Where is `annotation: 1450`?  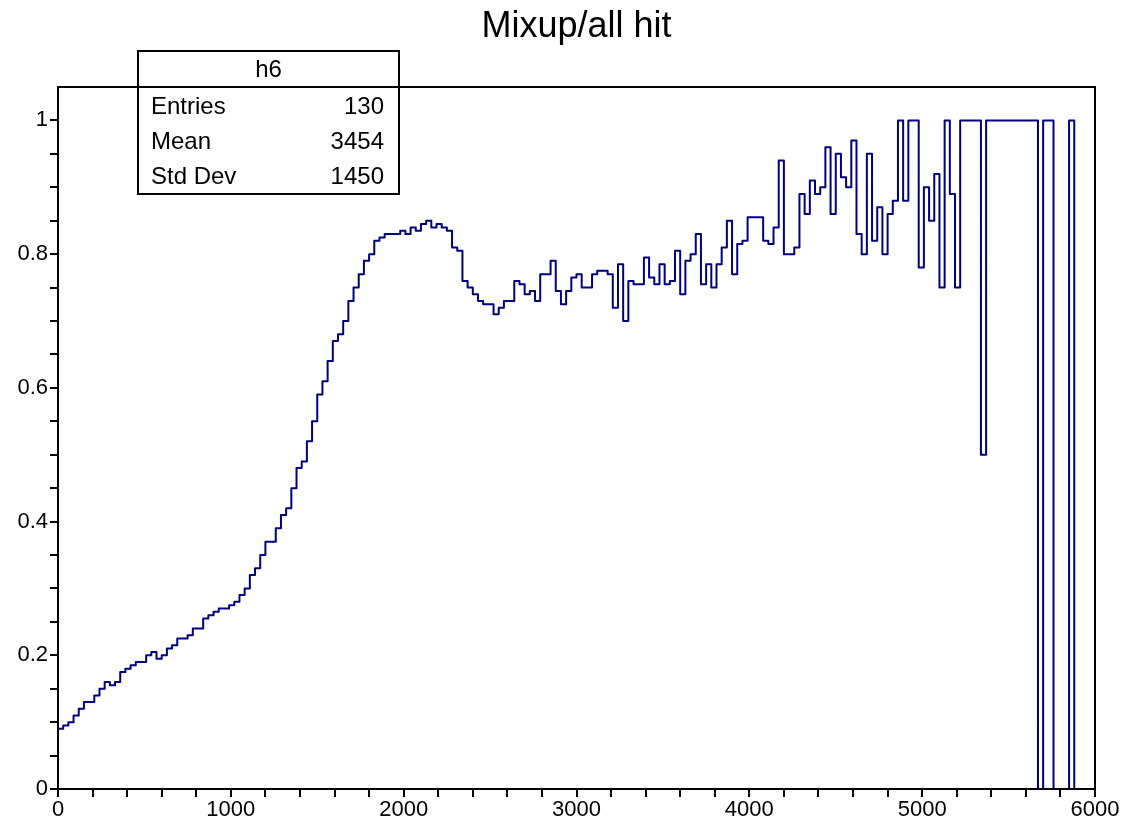
annotation: 1450 is located at coordinates (357, 176).